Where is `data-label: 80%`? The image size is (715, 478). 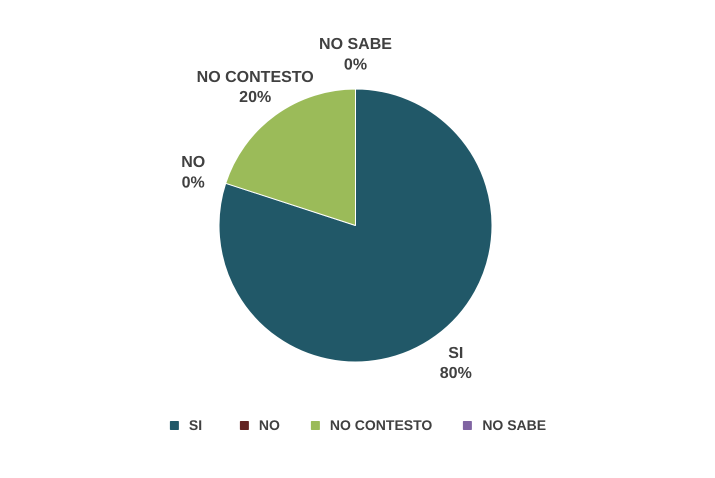
data-label: 80% is located at coordinates (456, 373).